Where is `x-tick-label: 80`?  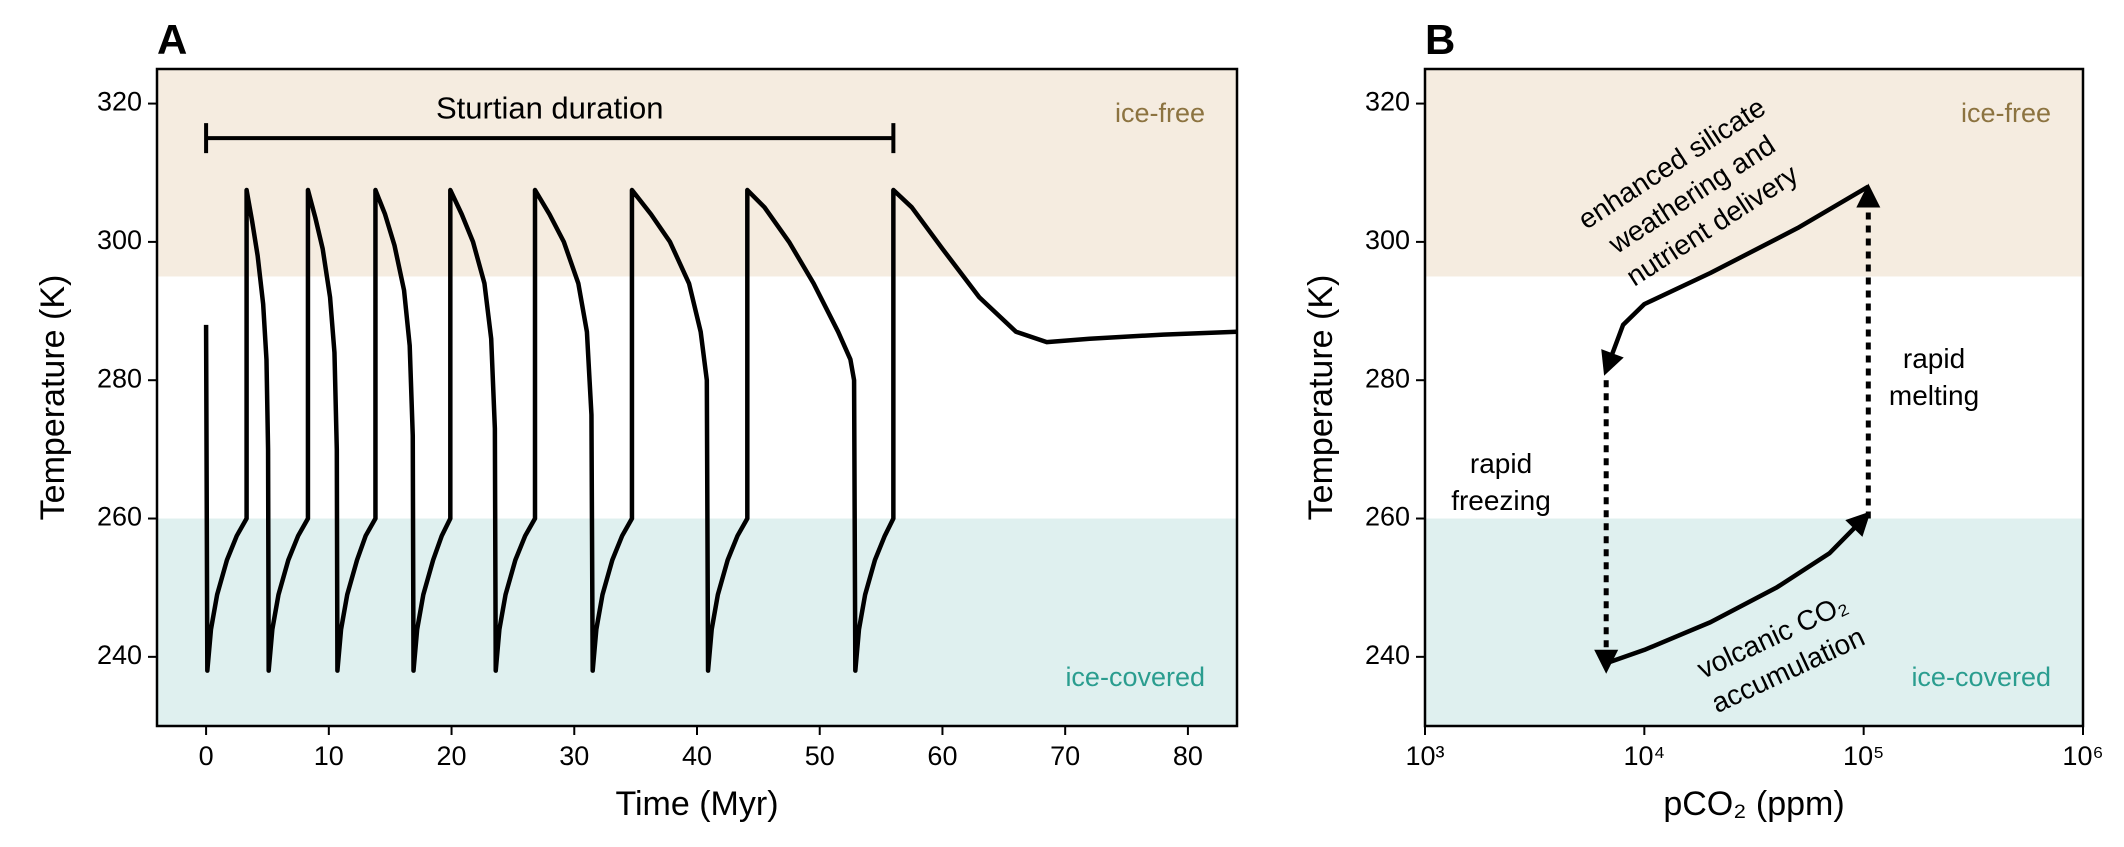 x-tick-label: 80 is located at coordinates (1188, 756).